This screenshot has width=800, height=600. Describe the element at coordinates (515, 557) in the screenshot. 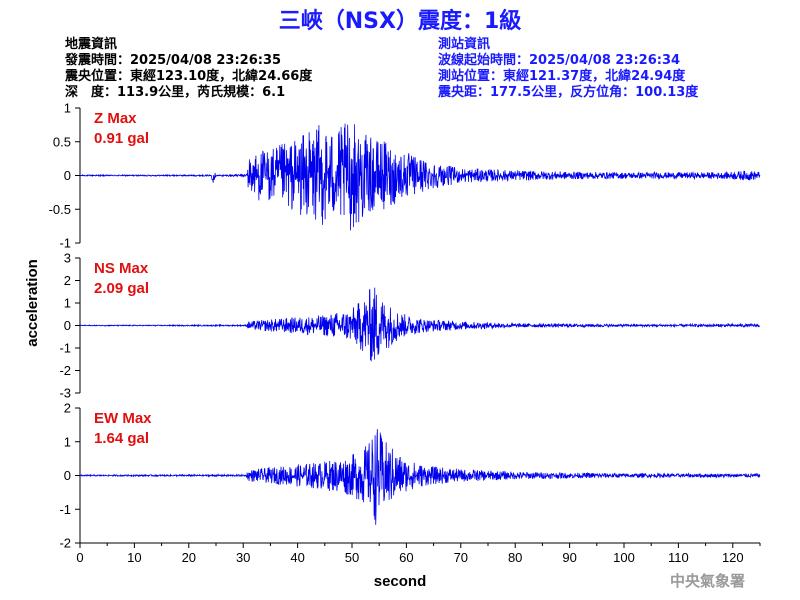

I see `x-tick-label: 80` at that location.